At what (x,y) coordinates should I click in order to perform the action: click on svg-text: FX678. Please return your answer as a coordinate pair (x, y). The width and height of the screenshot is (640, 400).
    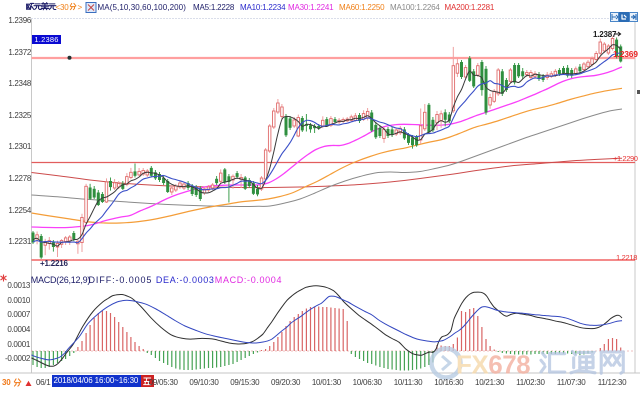
    Looking at the image, I should click on (493, 365).